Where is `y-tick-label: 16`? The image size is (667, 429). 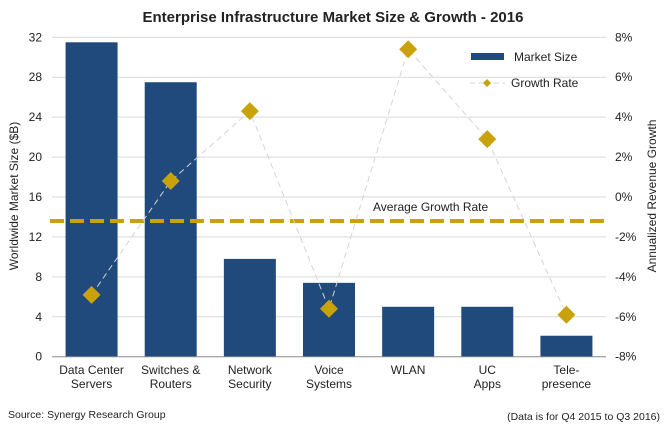
y-tick-label: 16 is located at coordinates (36, 197).